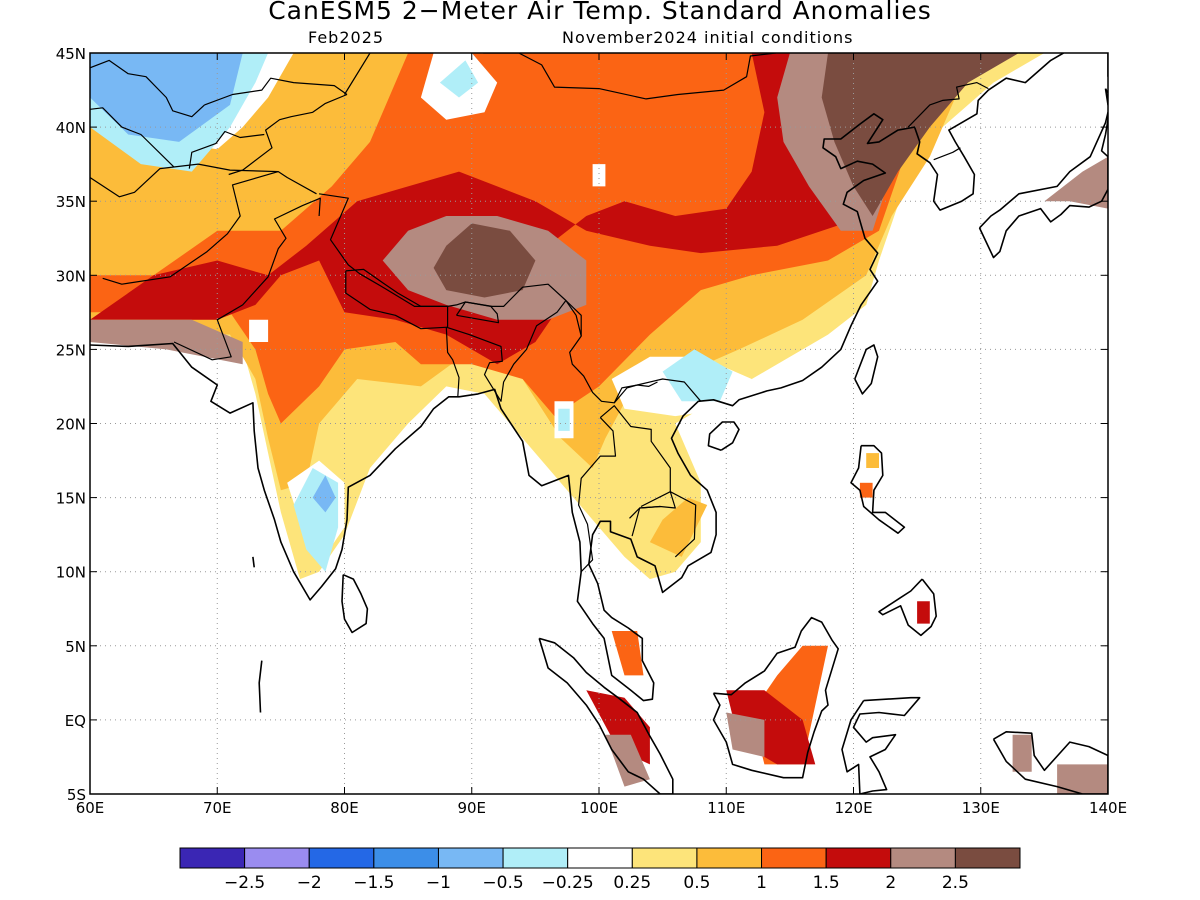 This screenshot has width=1200, height=900. What do you see at coordinates (568, 883) in the screenshot?
I see `colorbar-label: −0.25` at bounding box center [568, 883].